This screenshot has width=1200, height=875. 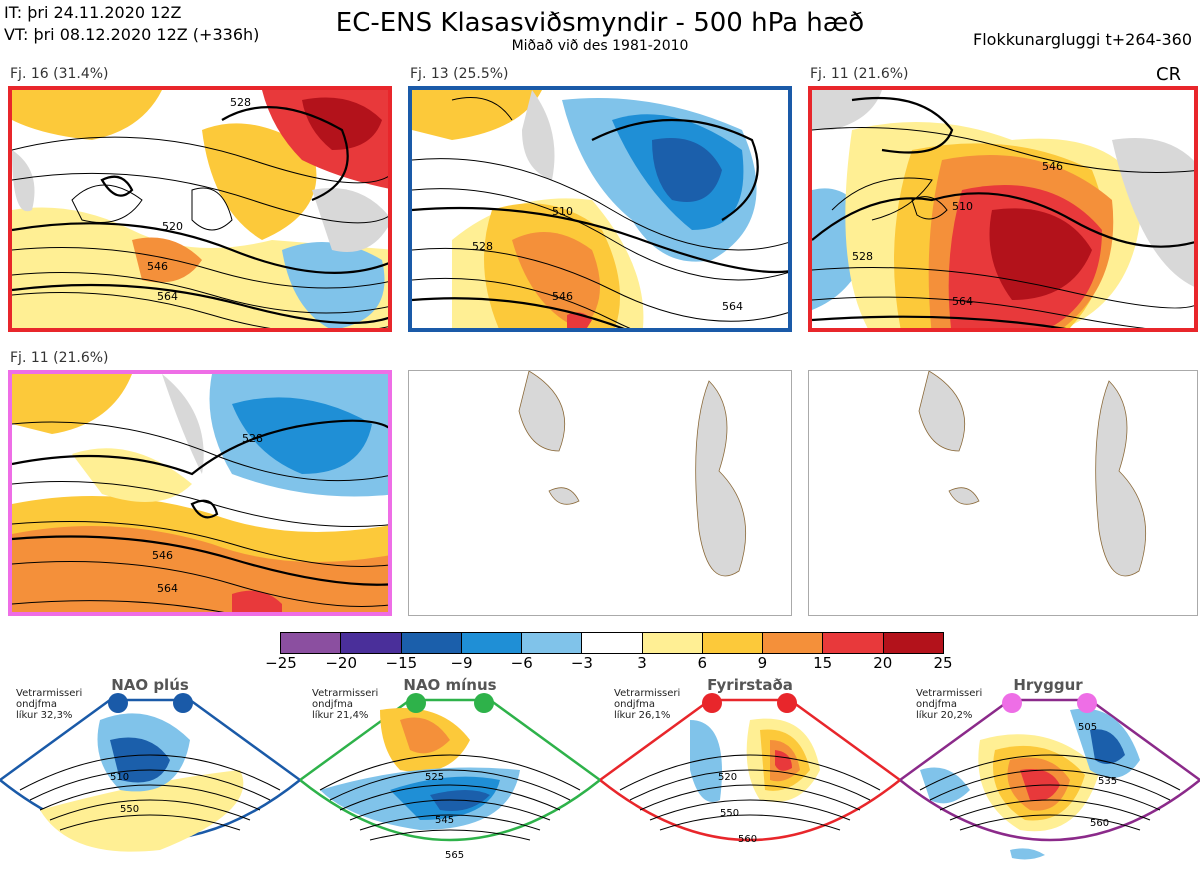 What do you see at coordinates (1107, 781) in the screenshot?
I see `contour-label: 535` at bounding box center [1107, 781].